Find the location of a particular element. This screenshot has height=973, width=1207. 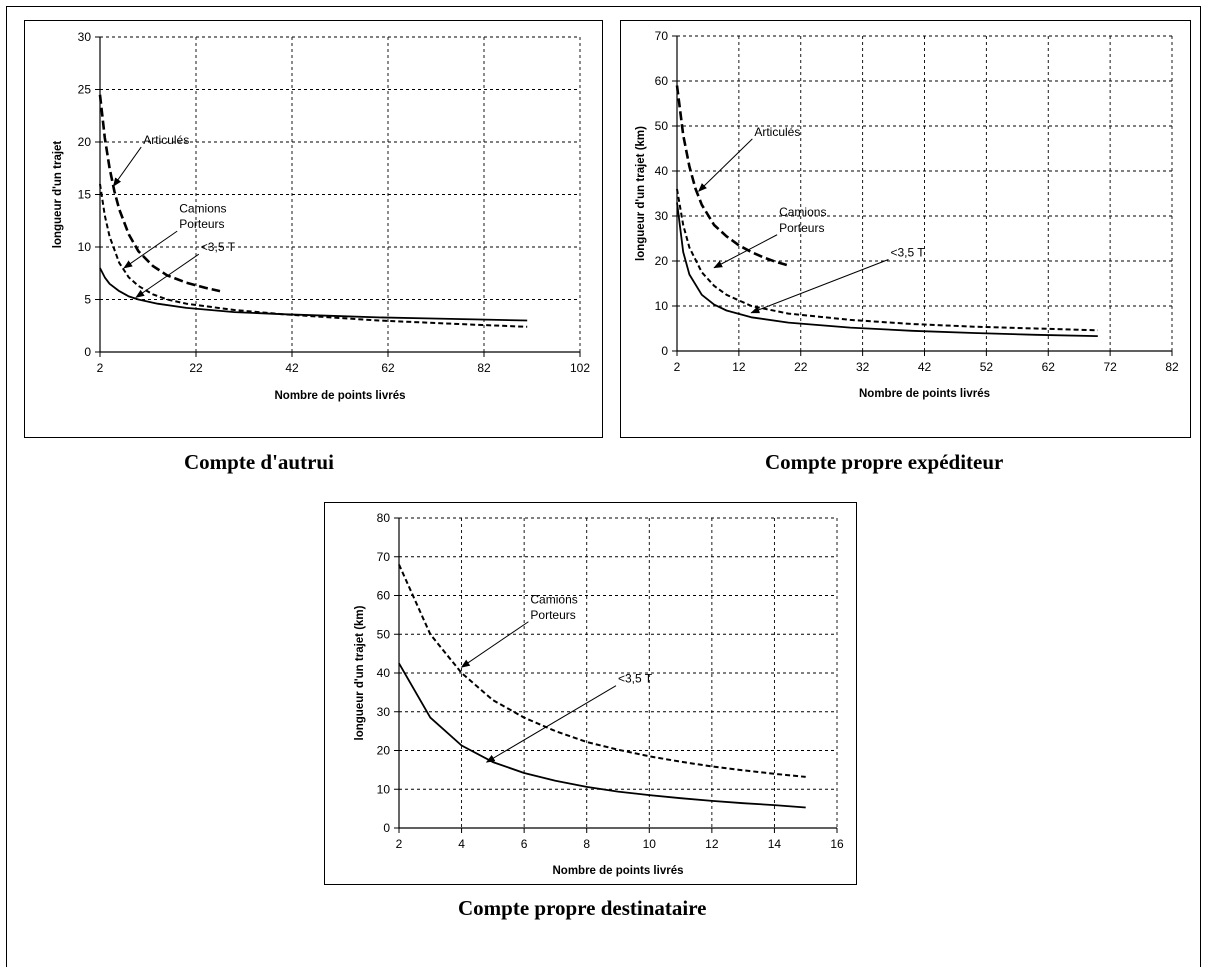

x-tick-label: 72 is located at coordinates (1110, 367).